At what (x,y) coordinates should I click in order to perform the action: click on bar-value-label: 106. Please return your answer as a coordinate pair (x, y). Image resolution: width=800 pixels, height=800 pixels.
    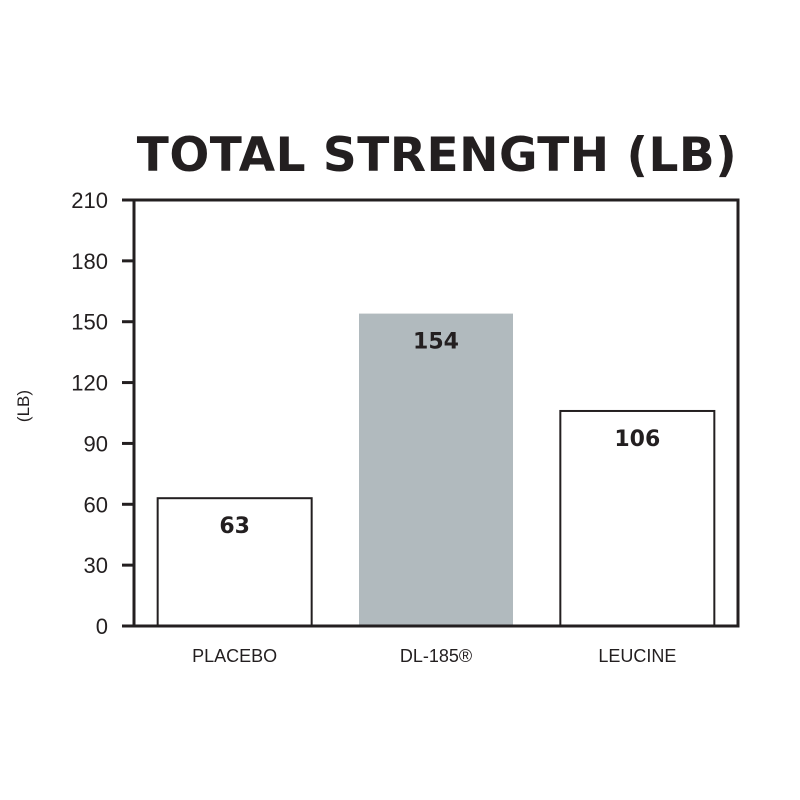
    Looking at the image, I should click on (637, 439).